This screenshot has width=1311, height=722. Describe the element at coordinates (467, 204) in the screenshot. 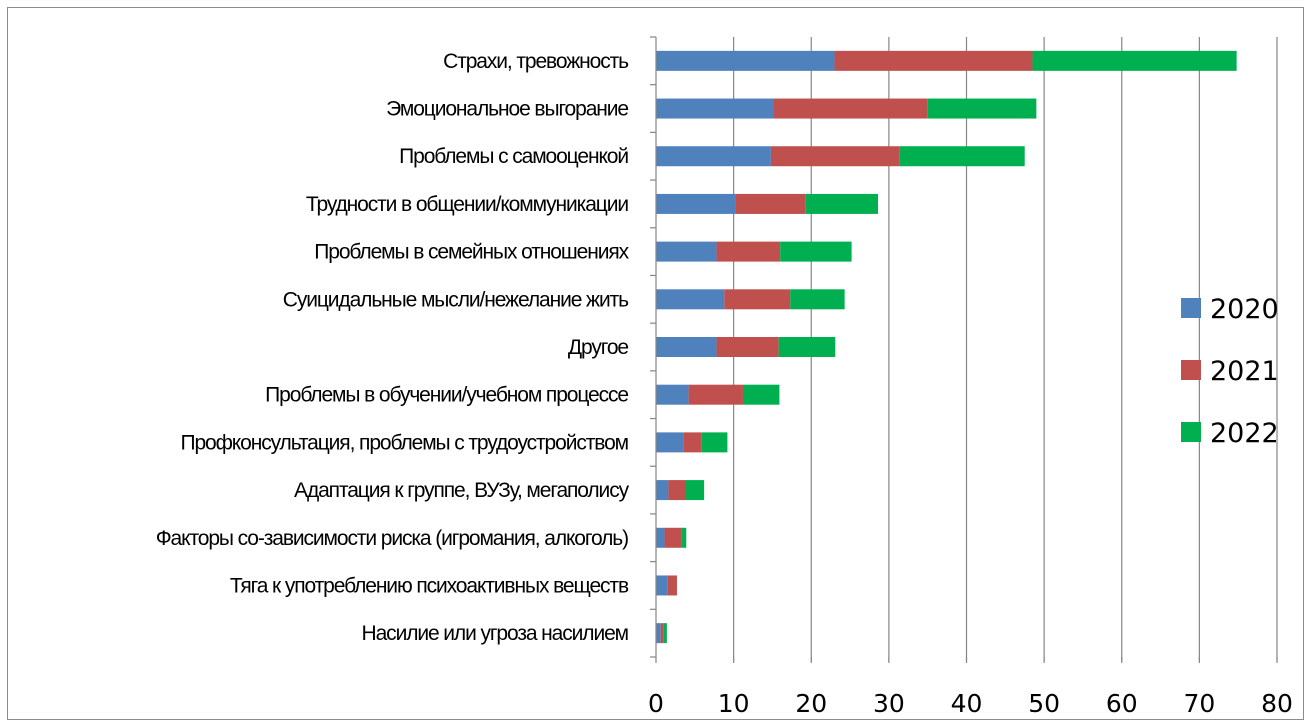

I see `category-label: Трудности в общении/коммуникации` at that location.